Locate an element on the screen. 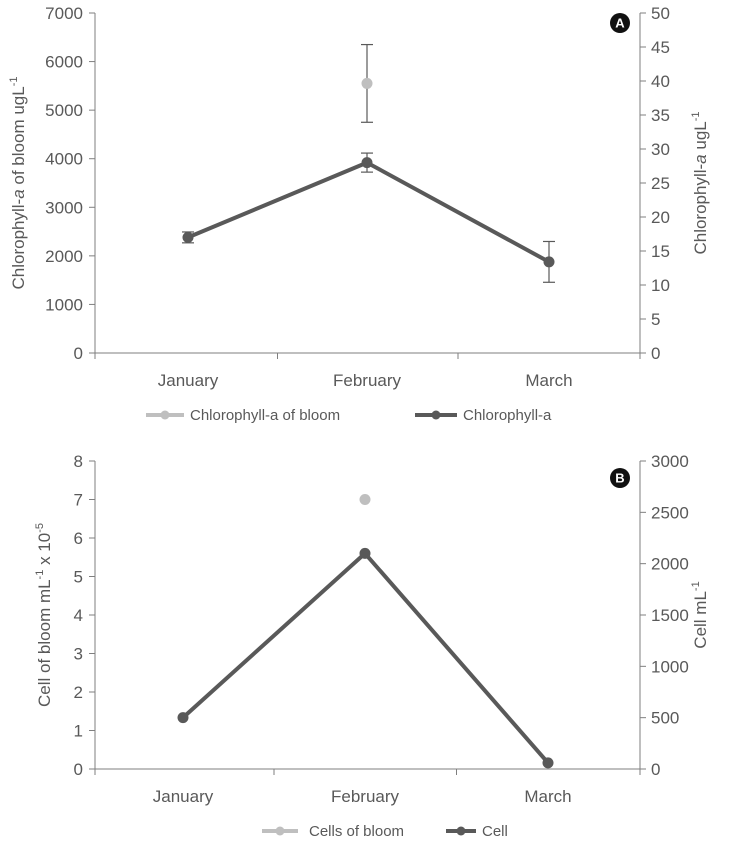 The height and width of the screenshot is (850, 741). right-tick-label: 1000 is located at coordinates (670, 666).